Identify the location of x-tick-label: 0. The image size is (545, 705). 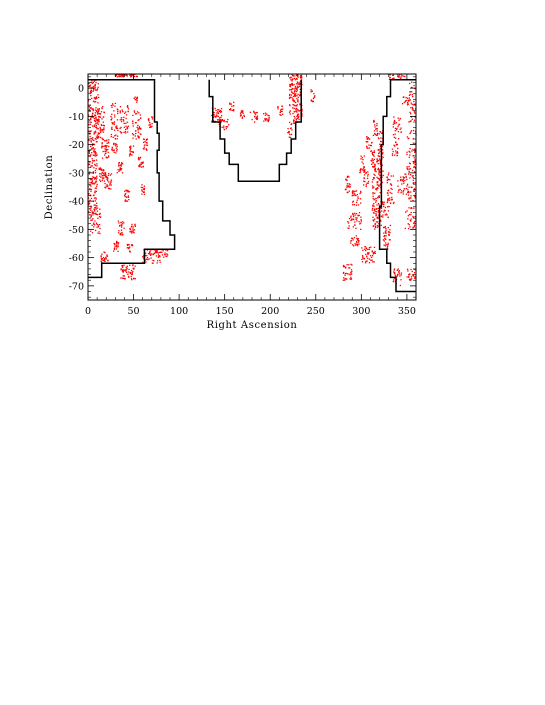
(88, 311).